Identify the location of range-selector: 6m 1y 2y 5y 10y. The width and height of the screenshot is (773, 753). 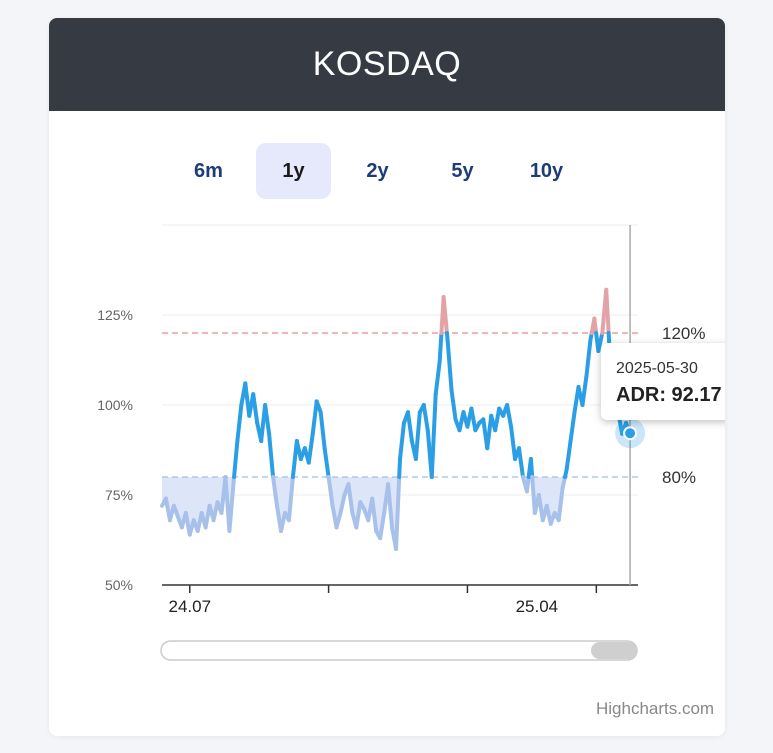
(387, 171).